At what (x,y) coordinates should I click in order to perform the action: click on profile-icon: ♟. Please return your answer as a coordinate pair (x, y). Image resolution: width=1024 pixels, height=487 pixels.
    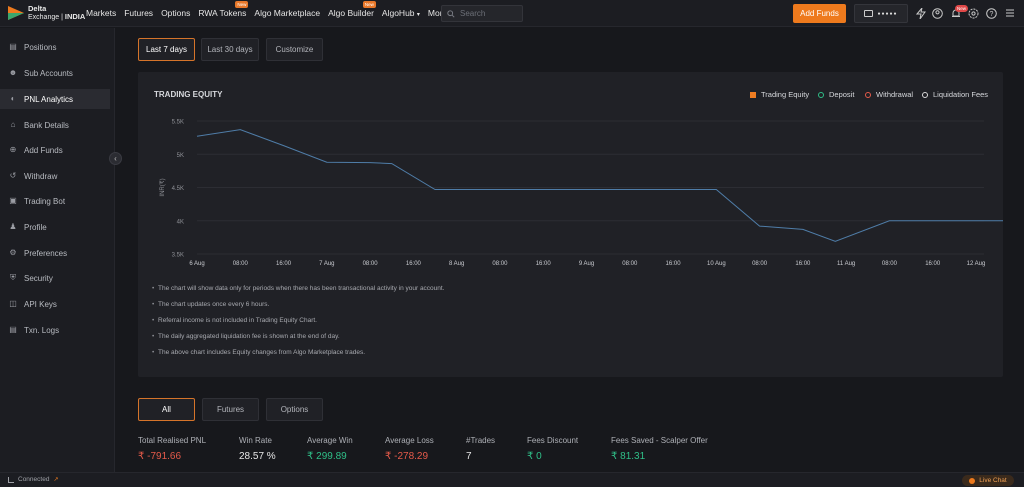
    Looking at the image, I should click on (13, 226).